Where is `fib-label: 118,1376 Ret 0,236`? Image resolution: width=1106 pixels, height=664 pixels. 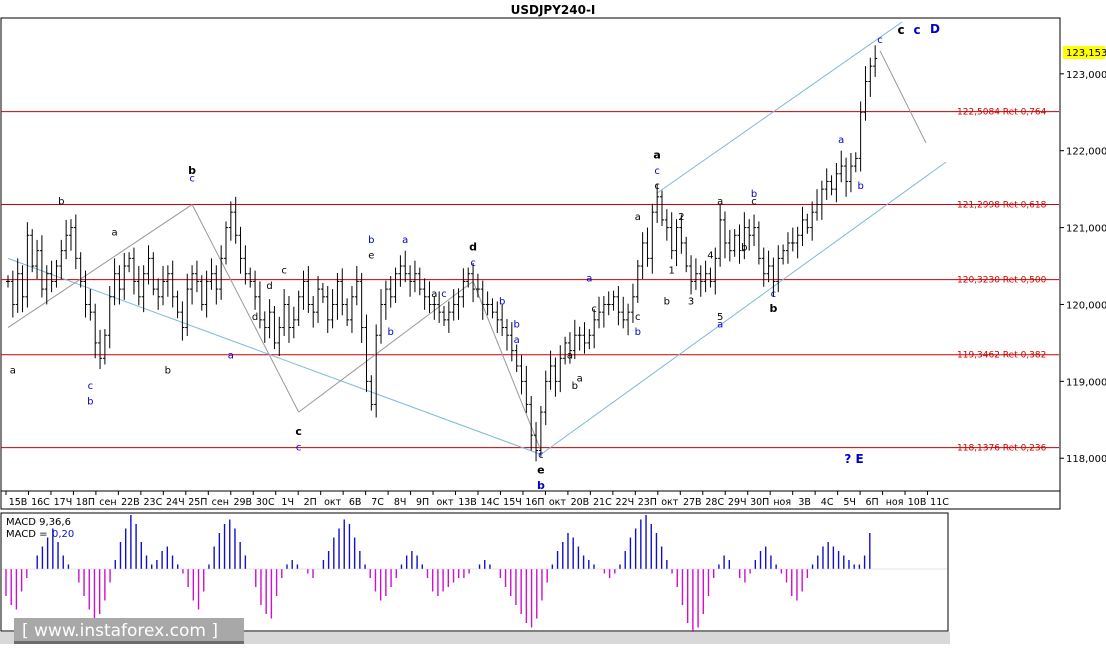
fib-label: 118,1376 Ret 0,236 is located at coordinates (1002, 449).